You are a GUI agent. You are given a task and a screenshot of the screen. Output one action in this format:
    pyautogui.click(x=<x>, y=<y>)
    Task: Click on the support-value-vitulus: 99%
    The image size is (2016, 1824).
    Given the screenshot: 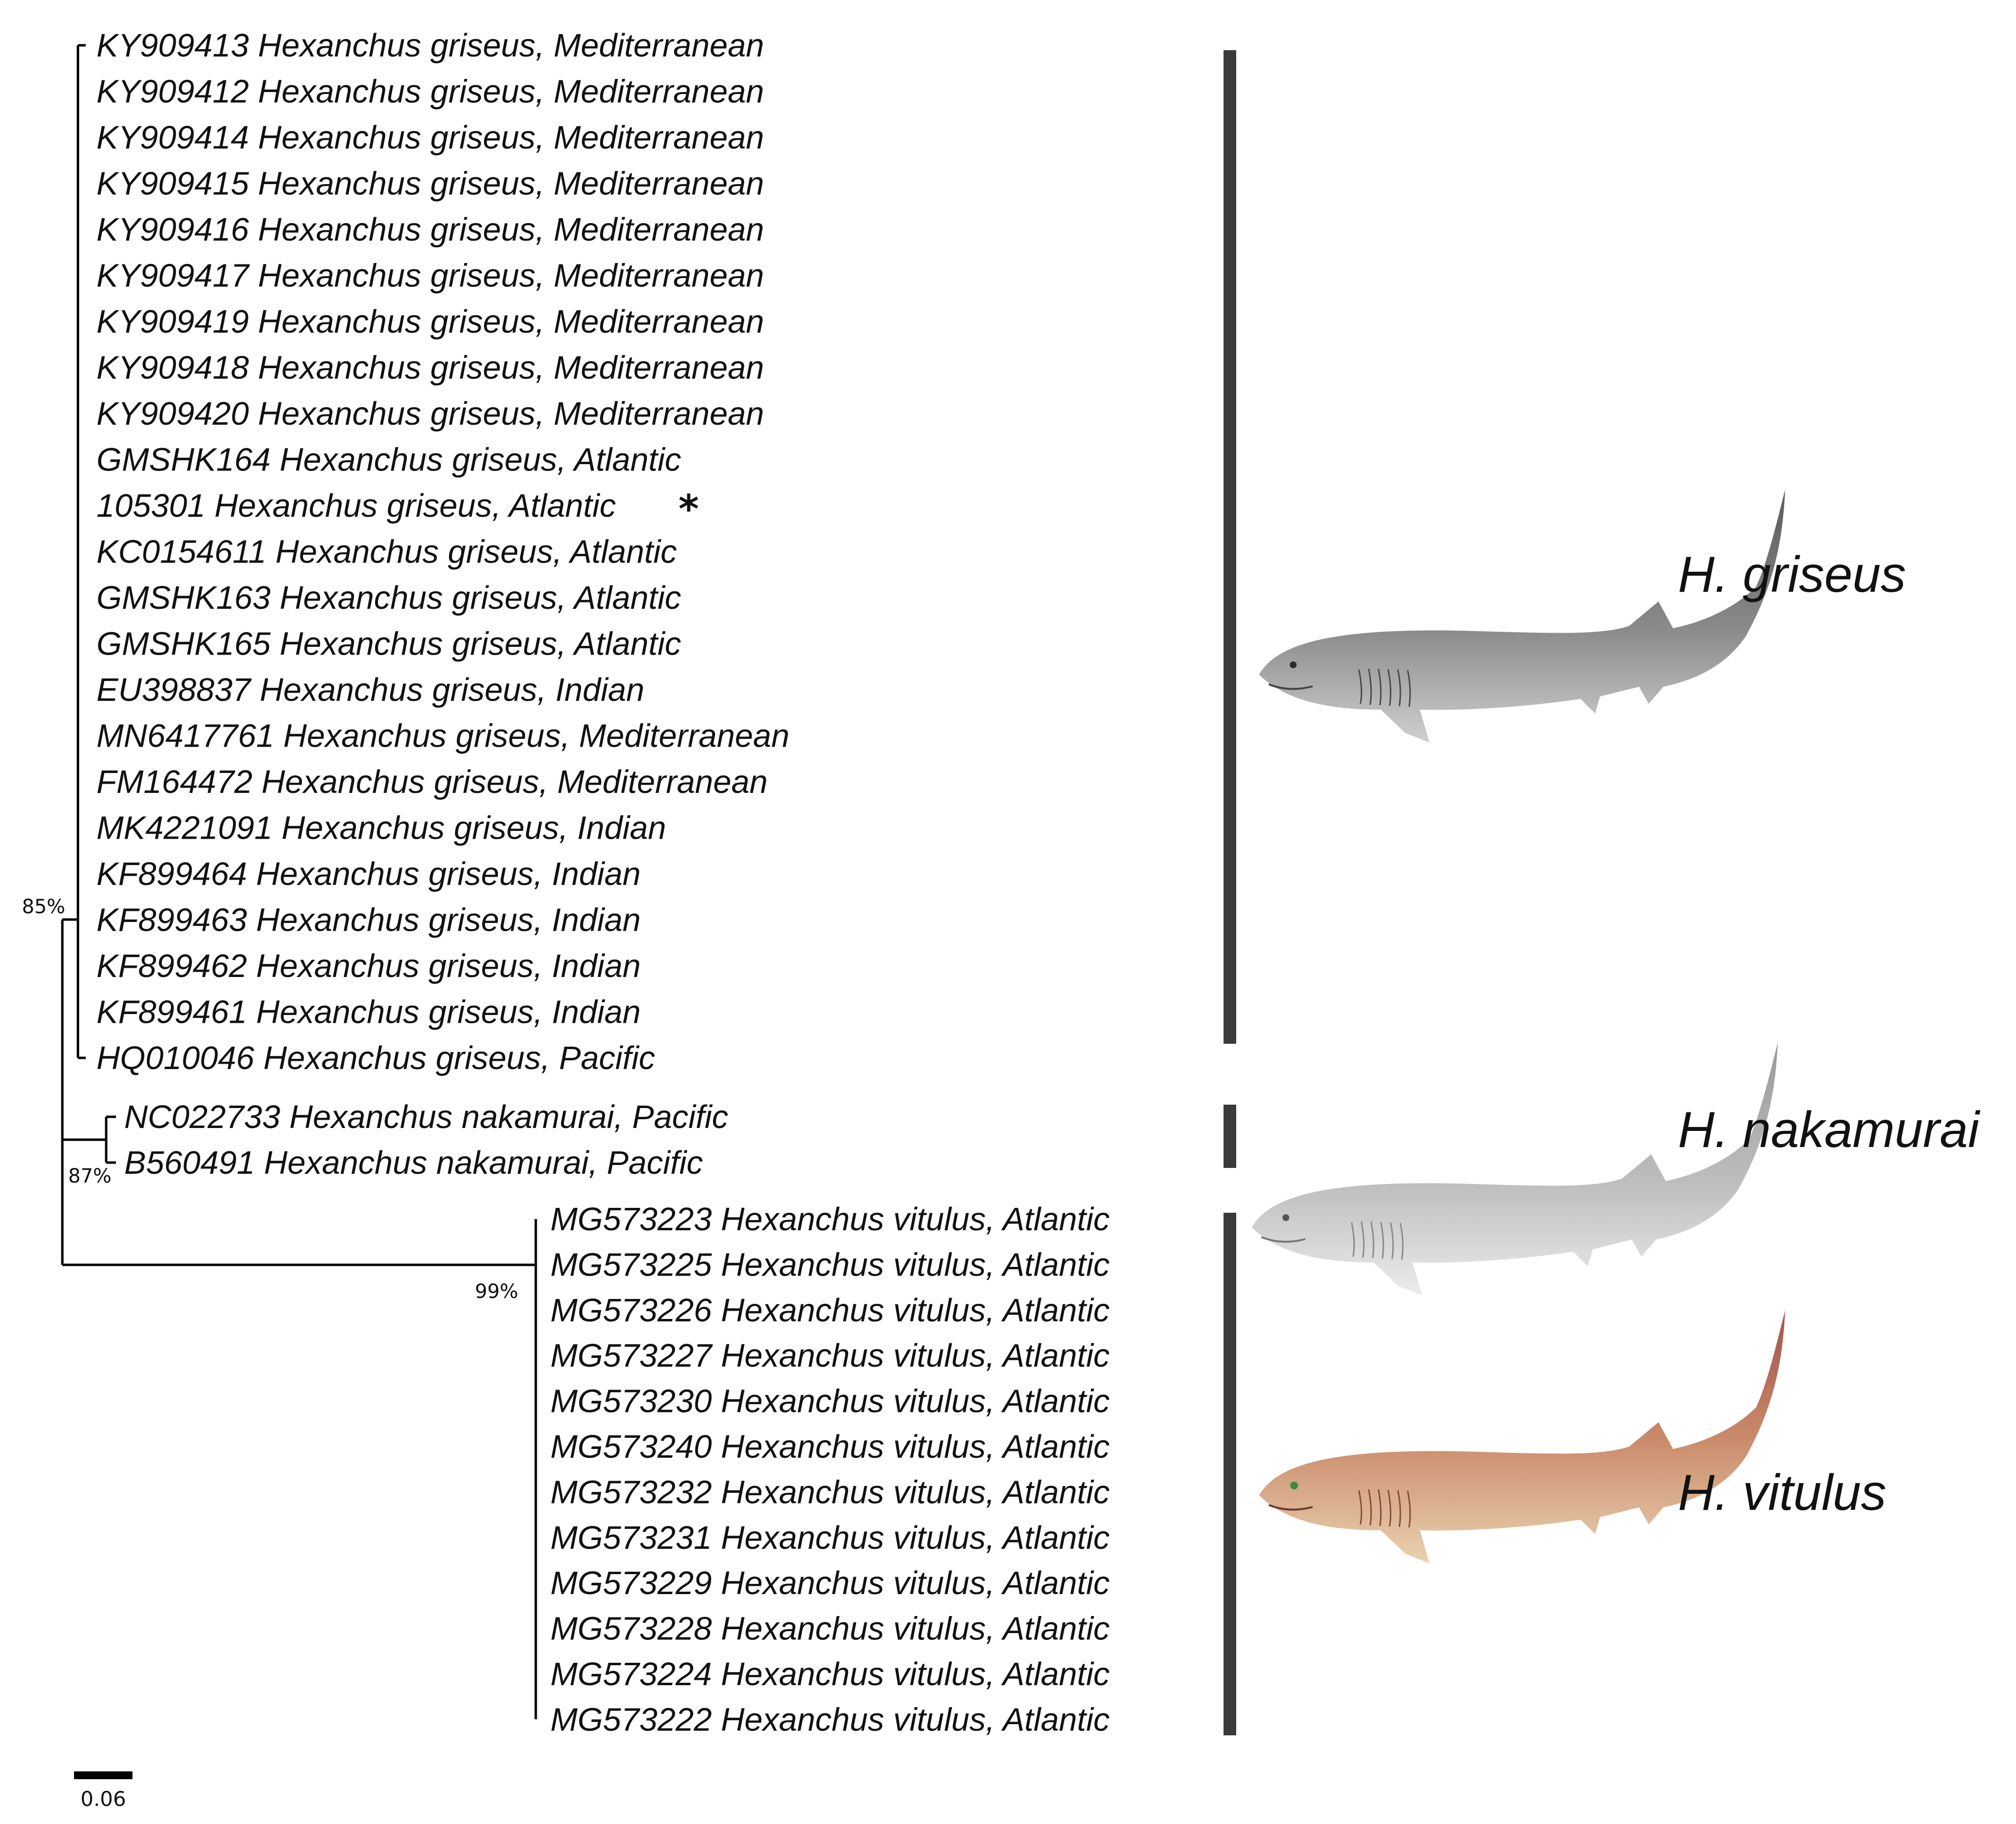 What is the action you would take?
    pyautogui.click(x=496, y=1292)
    